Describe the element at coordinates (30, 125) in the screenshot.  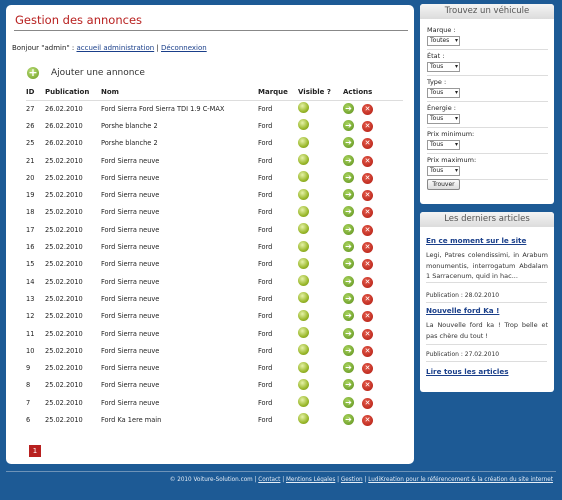
I see `cell-id: 26` at that location.